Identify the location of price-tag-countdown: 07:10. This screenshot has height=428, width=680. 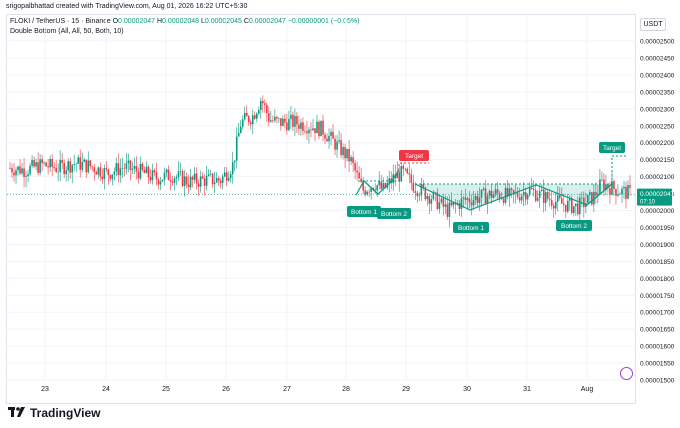
(648, 203).